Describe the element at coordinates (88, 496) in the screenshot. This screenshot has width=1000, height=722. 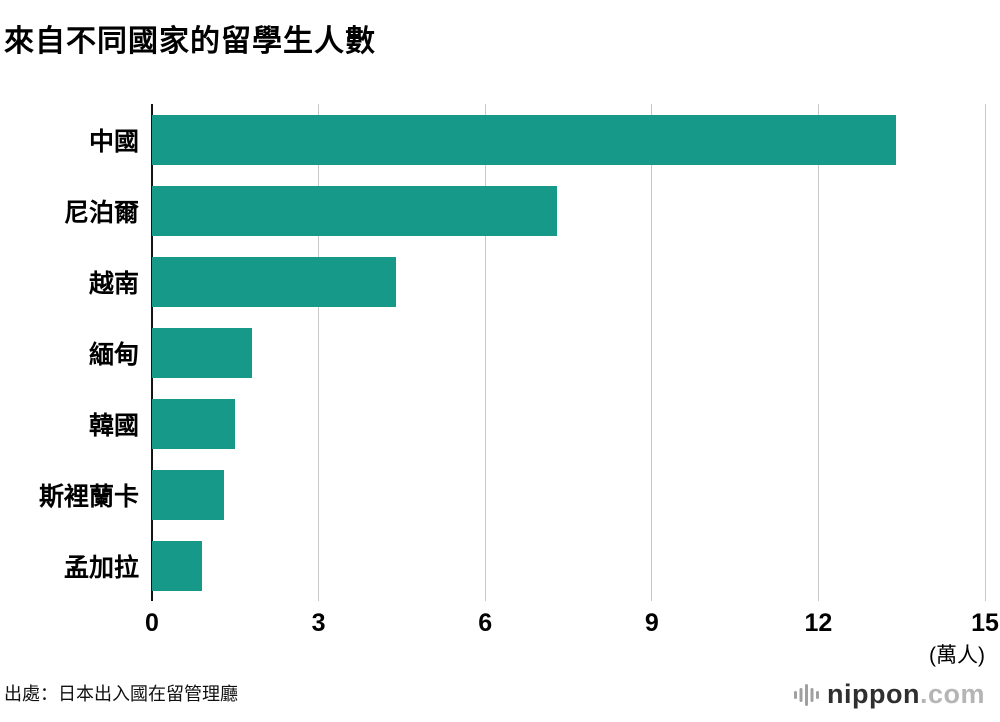
I see `category-label: 斯裡蘭卡` at that location.